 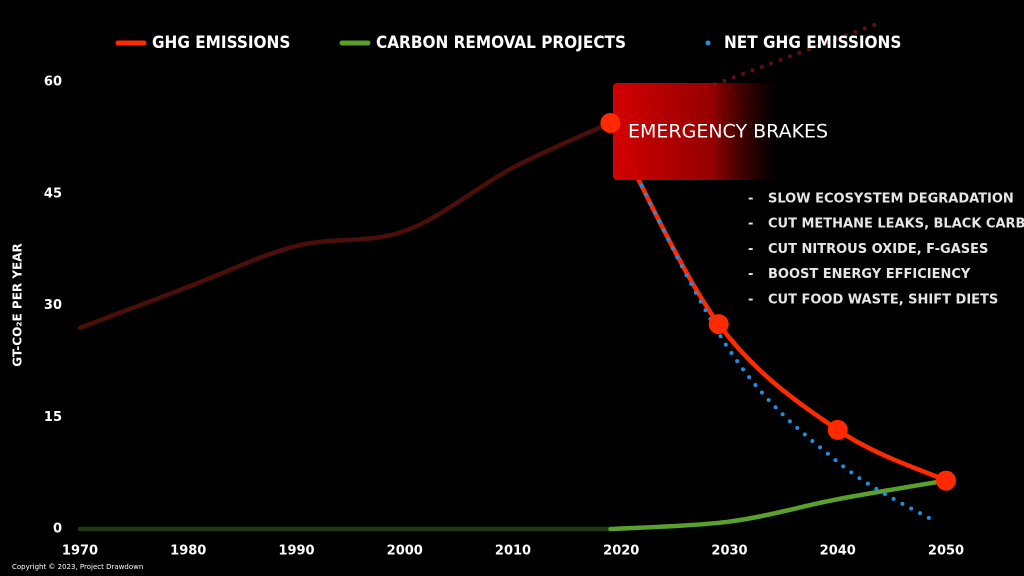 What do you see at coordinates (812, 43) in the screenshot?
I see `legend-label: NET GHG EMISSIONS` at bounding box center [812, 43].